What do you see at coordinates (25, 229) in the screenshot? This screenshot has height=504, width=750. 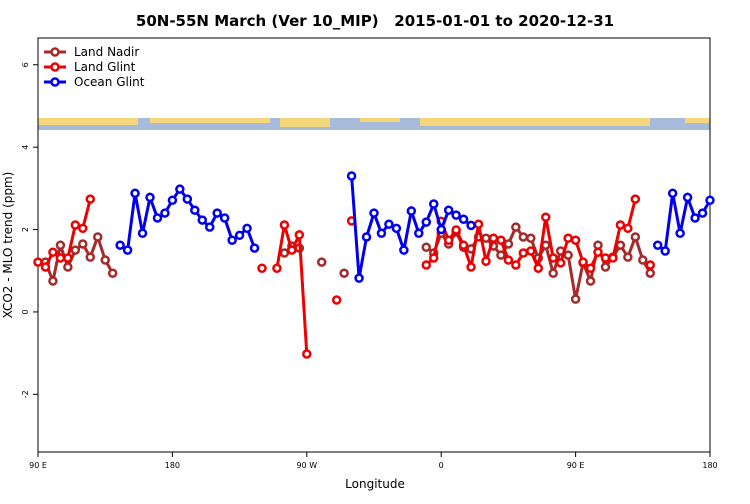 I see `y-tick-label: 2` at bounding box center [25, 229].